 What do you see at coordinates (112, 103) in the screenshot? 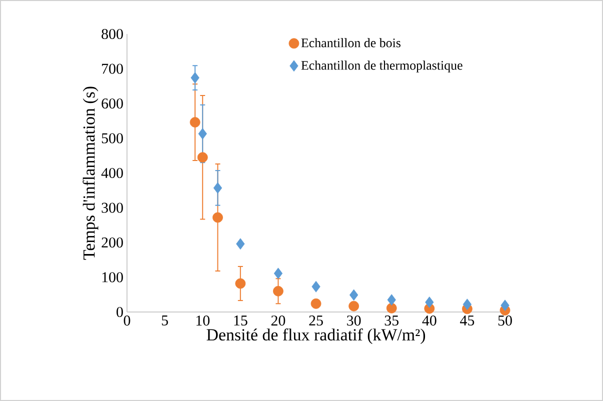
I see `y-tick-label: 600` at bounding box center [112, 103].